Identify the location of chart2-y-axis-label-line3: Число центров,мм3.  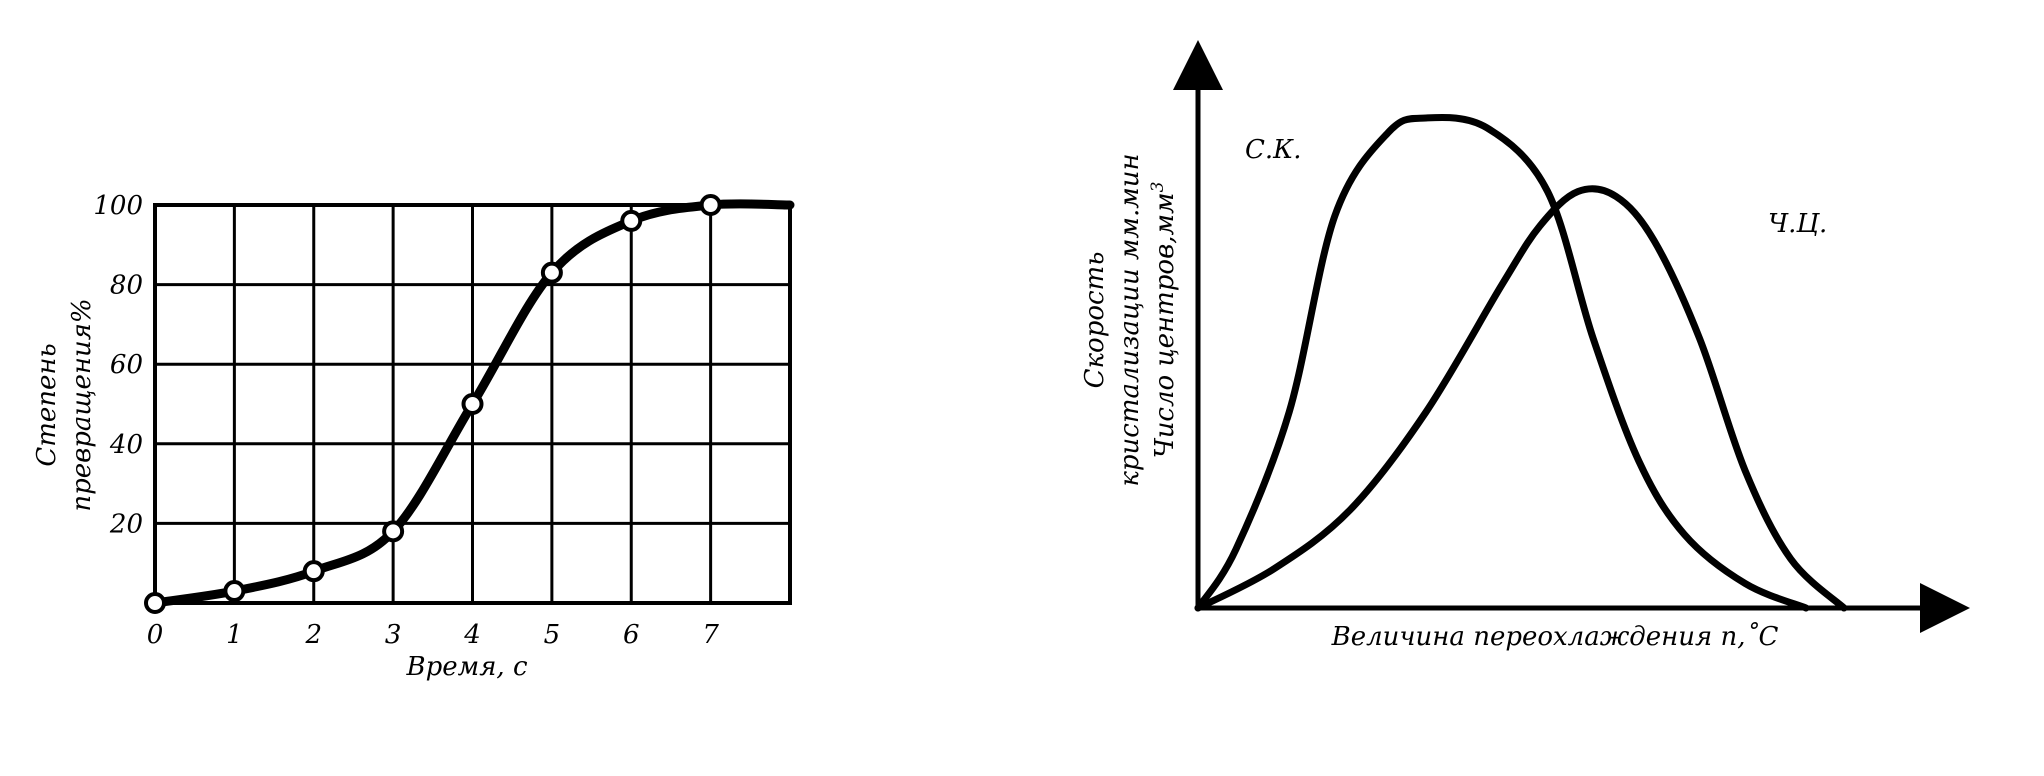
(1164, 320).